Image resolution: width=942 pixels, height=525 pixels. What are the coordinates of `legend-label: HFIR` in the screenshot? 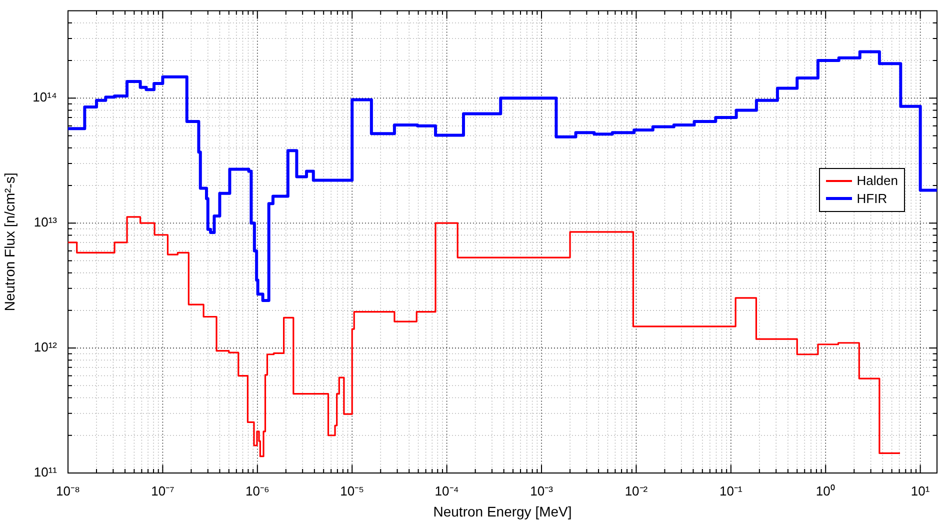 It's located at (872, 198).